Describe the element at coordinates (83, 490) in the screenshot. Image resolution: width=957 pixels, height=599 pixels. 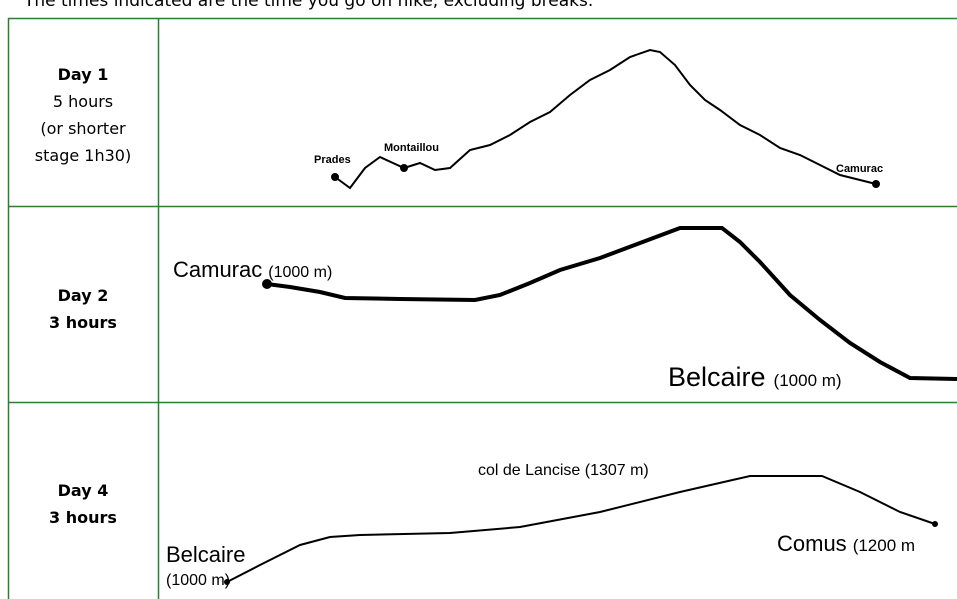
I see `day-label: Day 4` at that location.